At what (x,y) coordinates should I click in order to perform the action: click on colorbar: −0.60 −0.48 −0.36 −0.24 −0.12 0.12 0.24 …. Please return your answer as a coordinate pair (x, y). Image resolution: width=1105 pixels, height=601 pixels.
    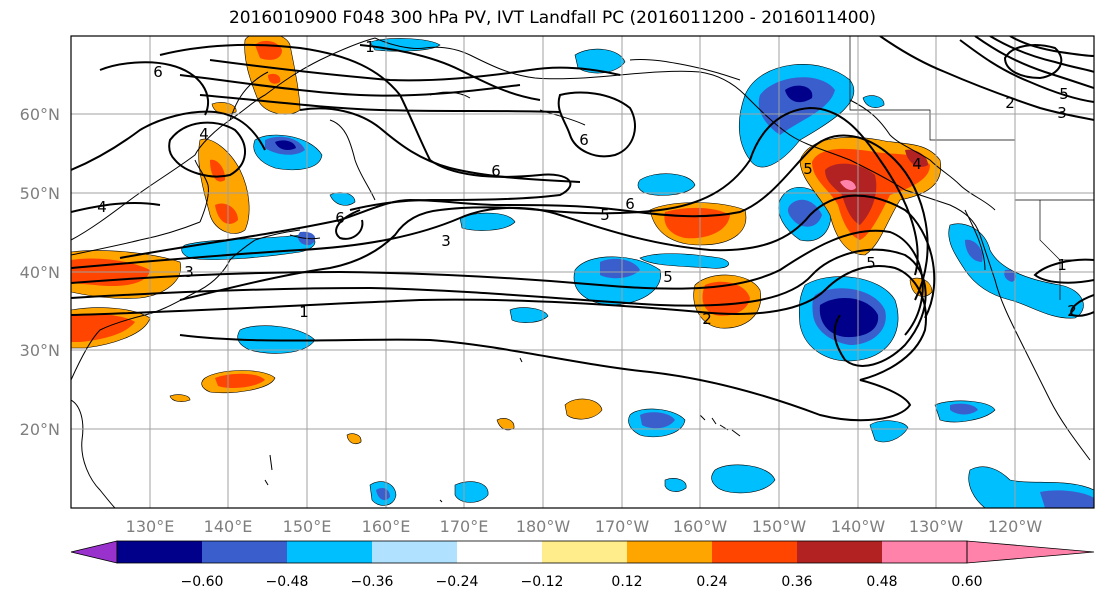
    Looking at the image, I should click on (582, 565).